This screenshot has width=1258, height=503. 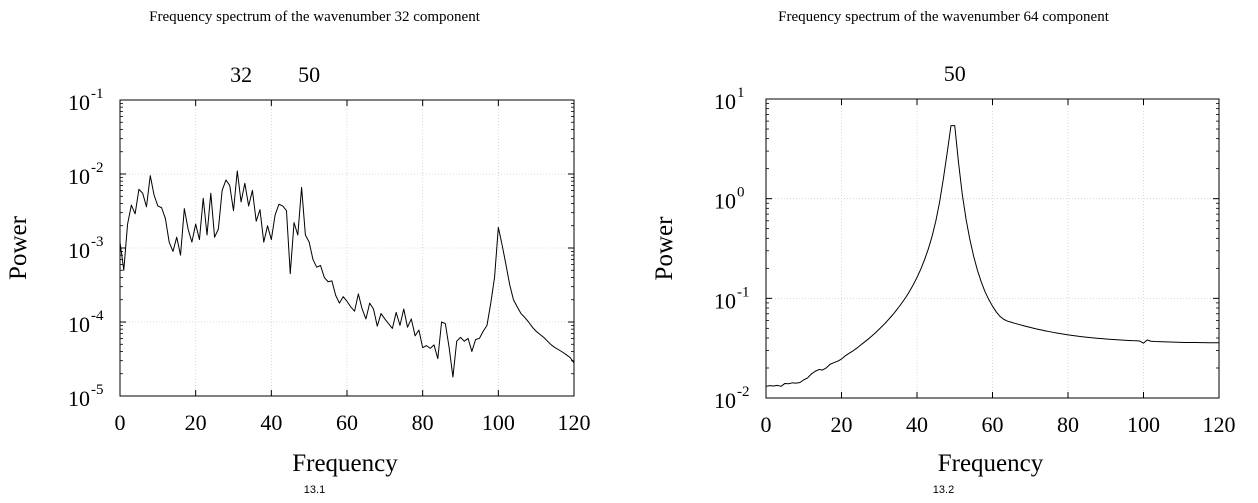 What do you see at coordinates (741, 193) in the screenshot?
I see `y-tick-exponent: 0` at bounding box center [741, 193].